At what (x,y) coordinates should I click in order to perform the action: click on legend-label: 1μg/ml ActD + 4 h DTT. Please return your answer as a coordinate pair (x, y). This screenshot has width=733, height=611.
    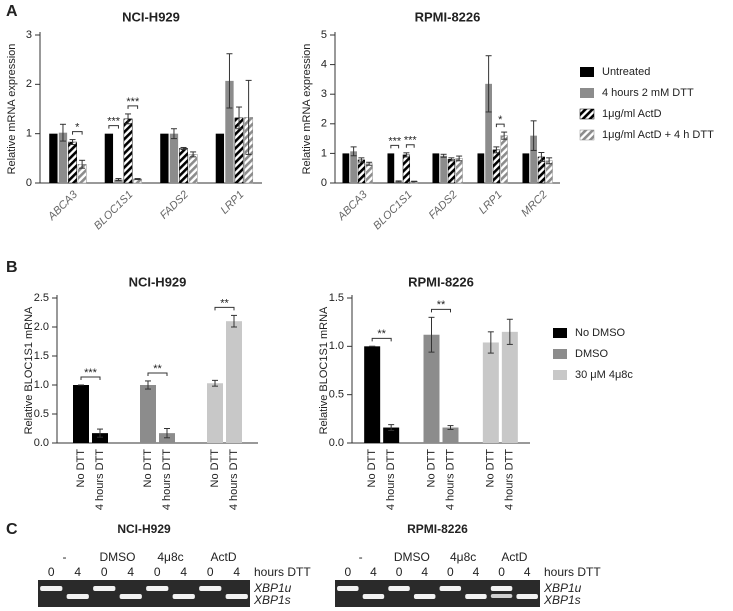
    Looking at the image, I should click on (658, 135).